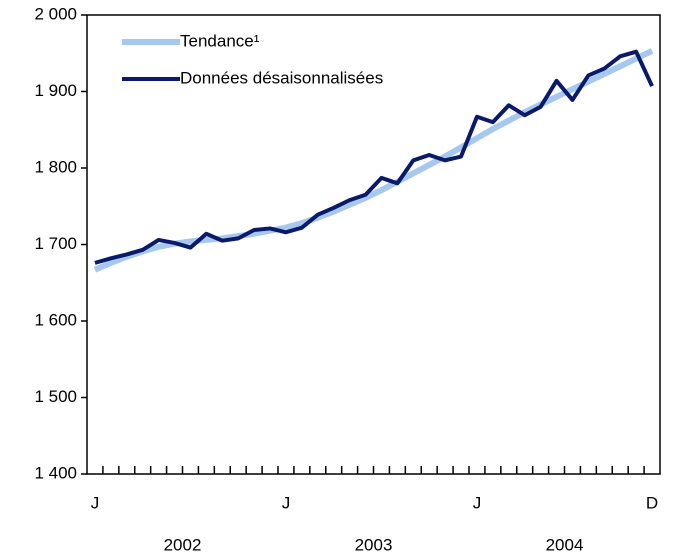  What do you see at coordinates (55, 13) in the screenshot?
I see `y-tick-label: 2 000` at bounding box center [55, 13].